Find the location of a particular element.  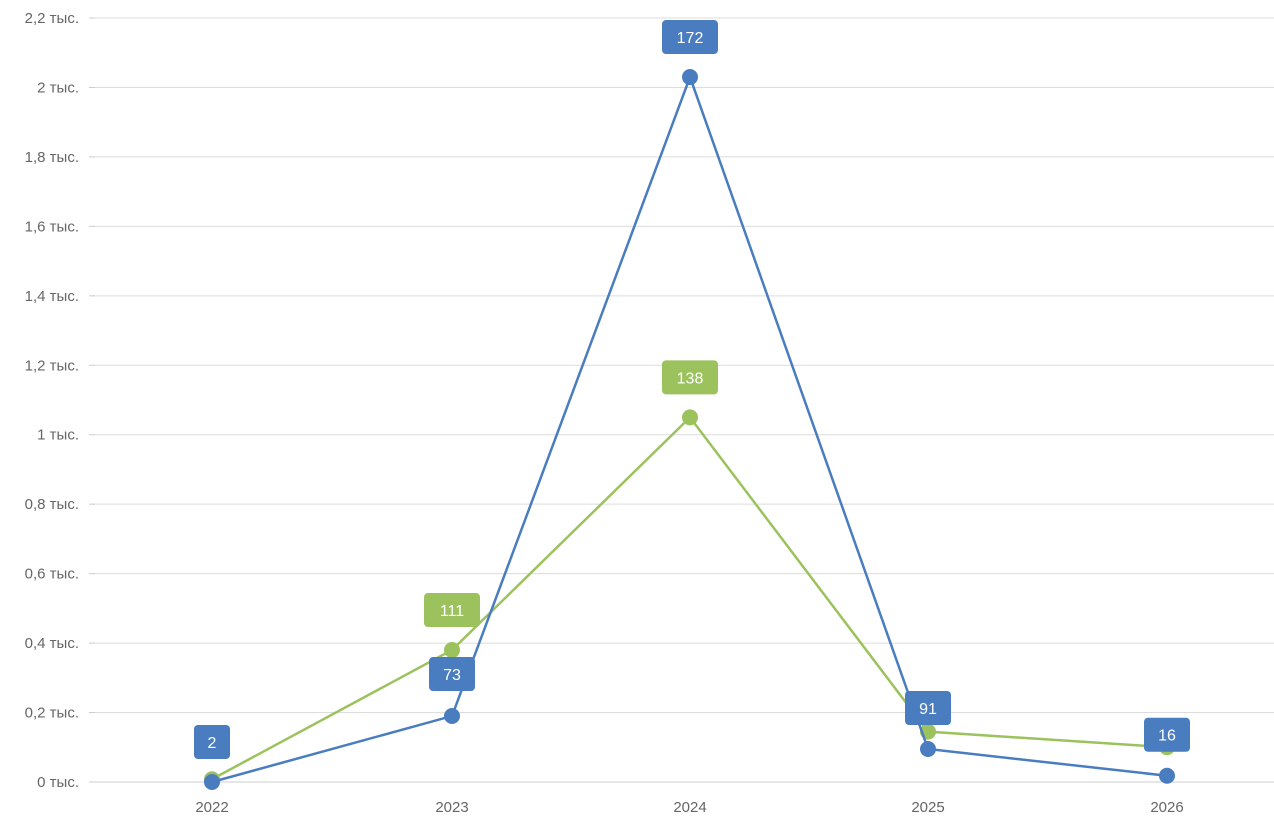

x-tick-label: 2025 is located at coordinates (927, 807).